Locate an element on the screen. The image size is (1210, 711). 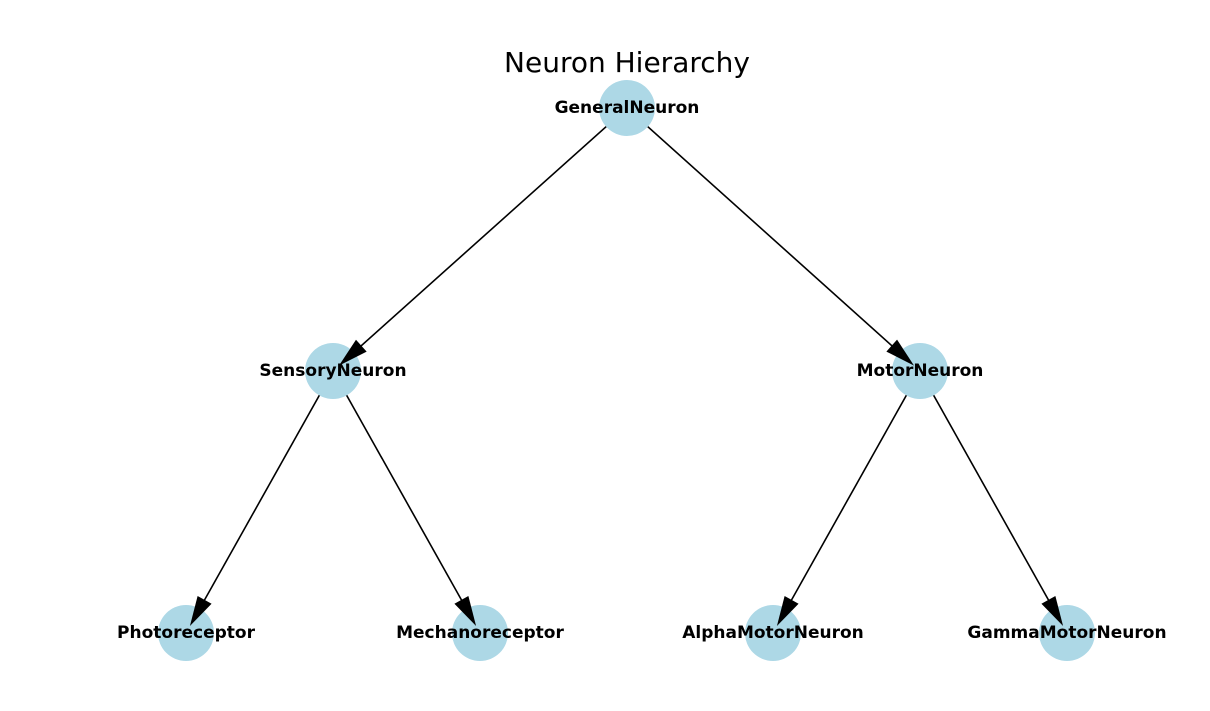
arrowhead-photoreceptor is located at coordinates (200, 611).